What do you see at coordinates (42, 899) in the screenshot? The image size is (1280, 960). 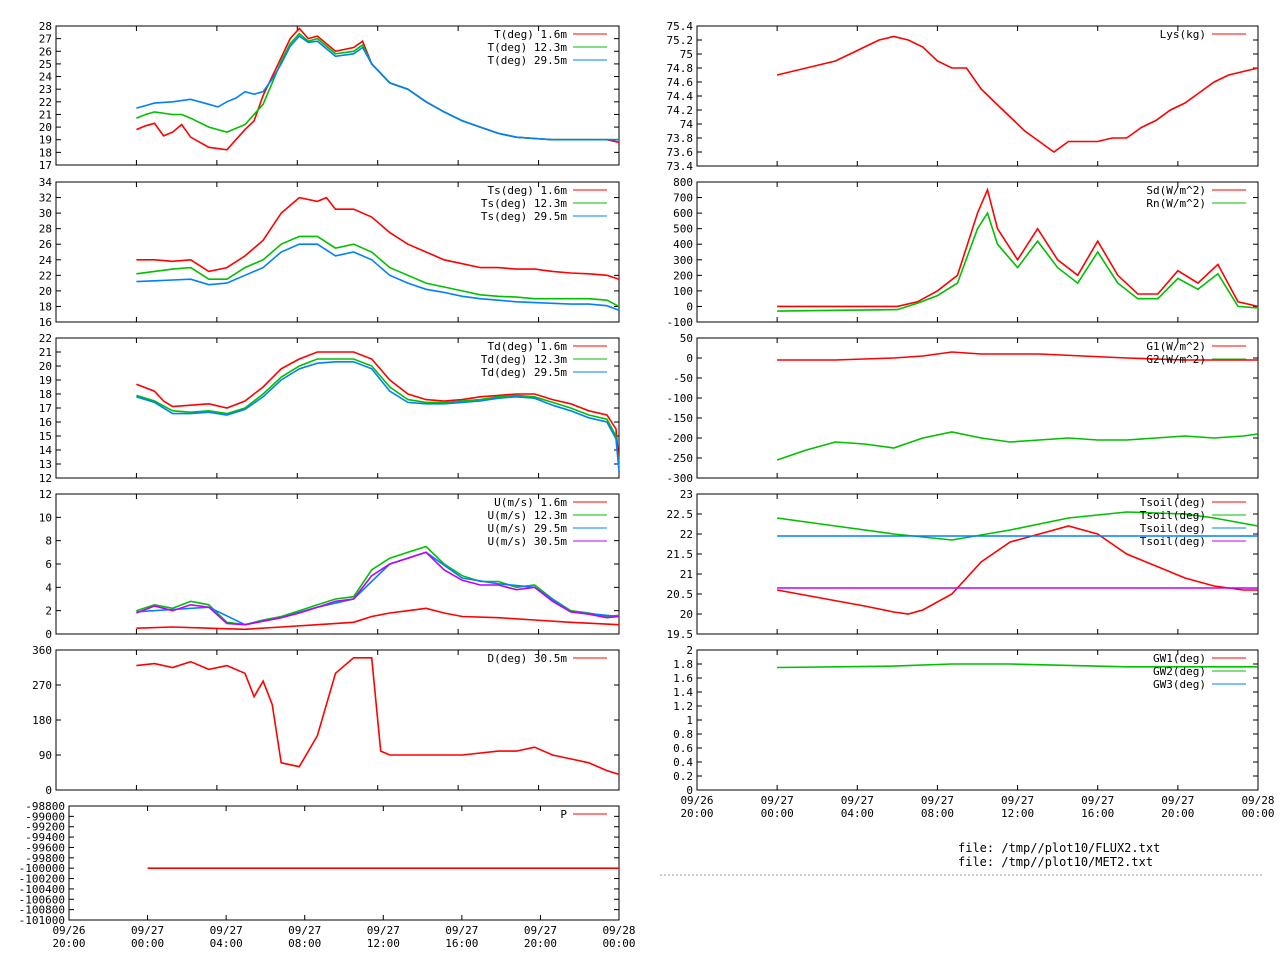 I see `y-tick-label: -100600` at bounding box center [42, 899].